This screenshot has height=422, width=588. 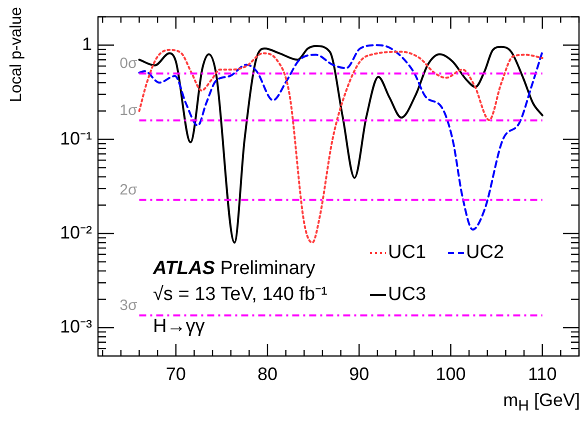 What do you see at coordinates (76, 232) in the screenshot?
I see `y-tick-label: 10⁻²` at bounding box center [76, 232].